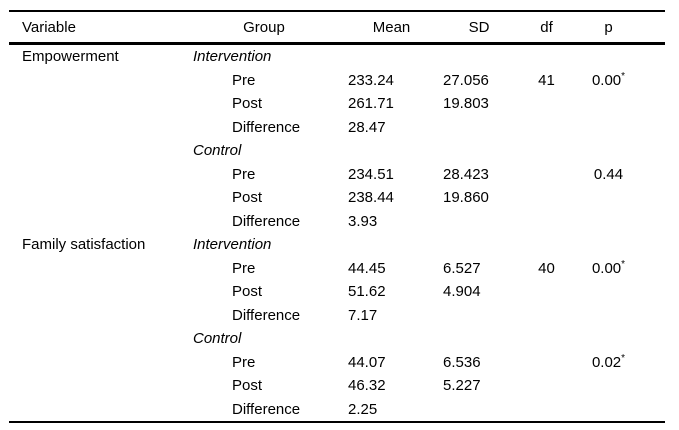 The image size is (679, 430). I want to click on cell-mean: 46.32, so click(367, 386).